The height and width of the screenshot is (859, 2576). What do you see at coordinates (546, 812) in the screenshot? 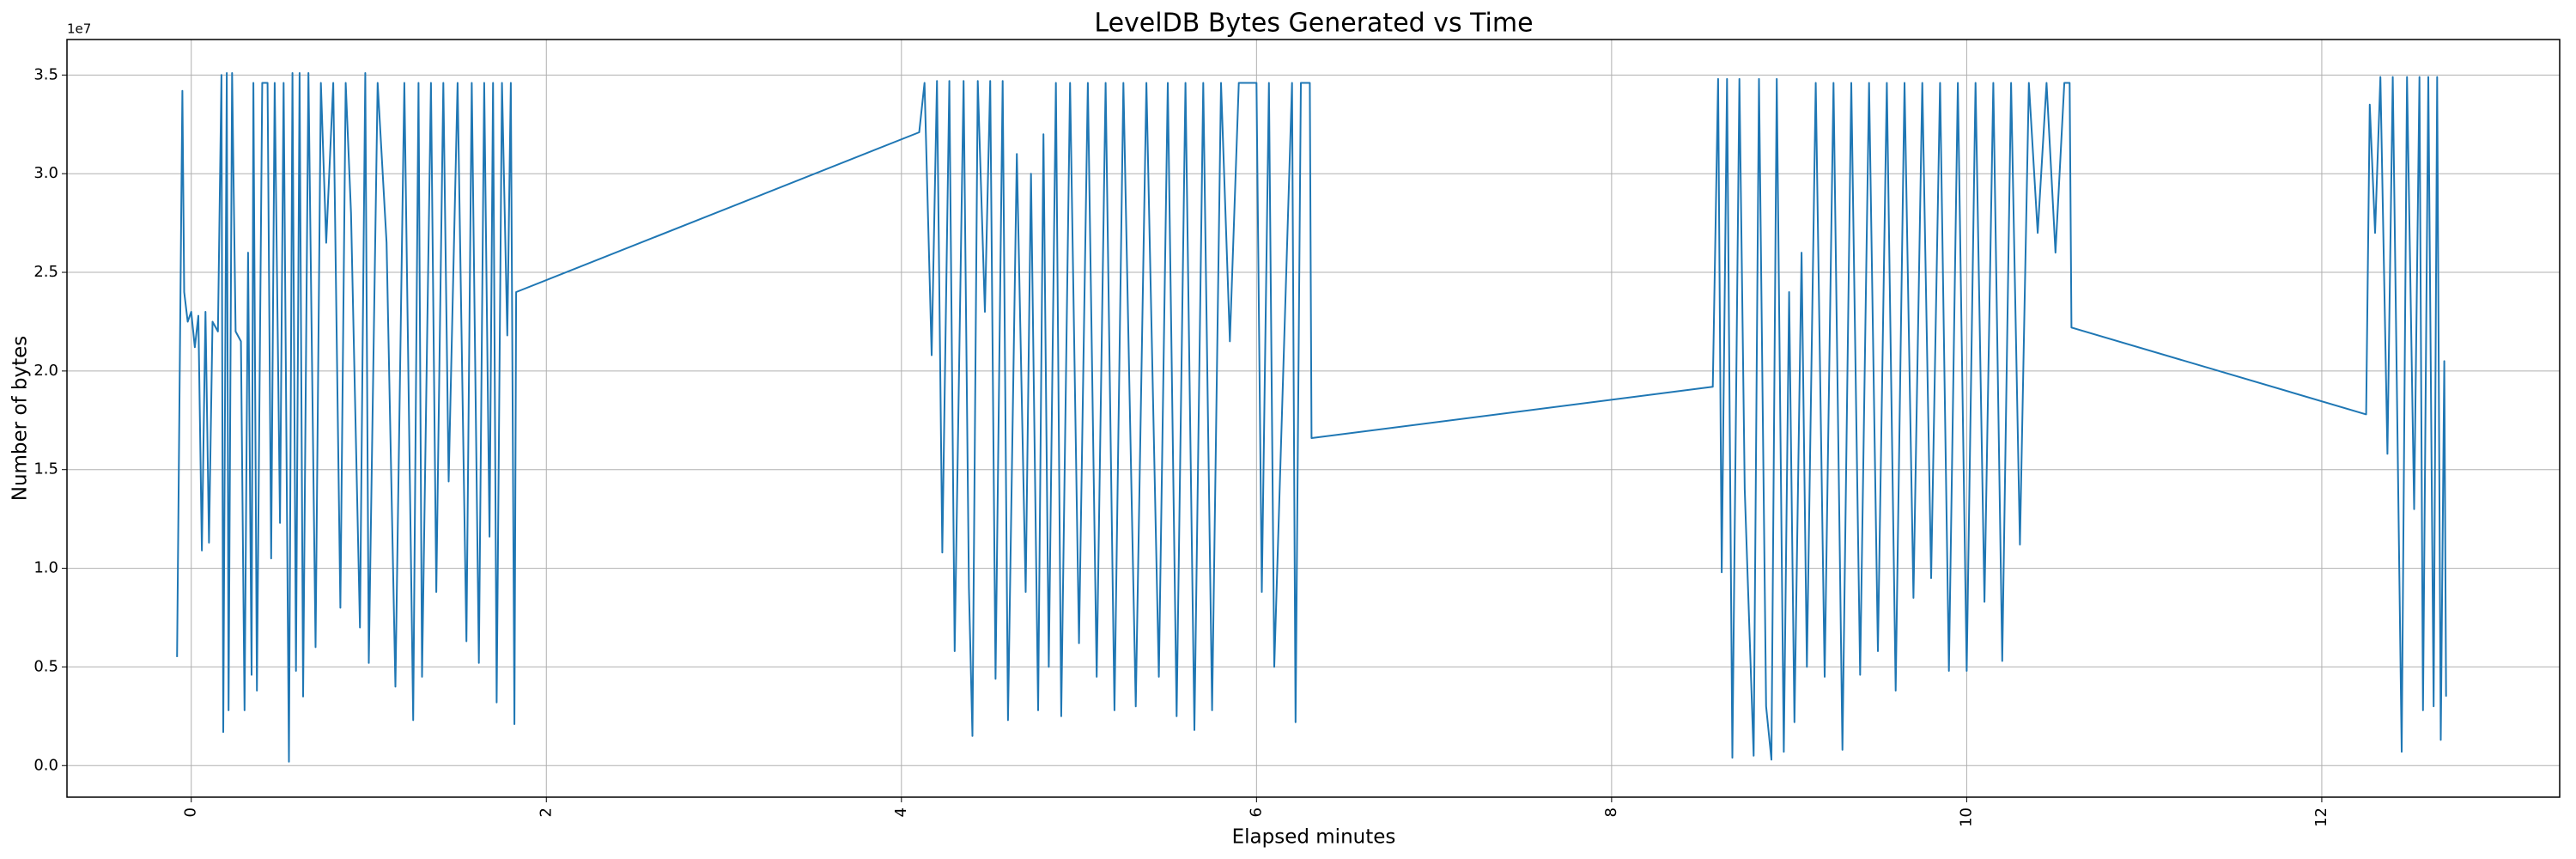
I see `x-tick-label: 2` at bounding box center [546, 812].